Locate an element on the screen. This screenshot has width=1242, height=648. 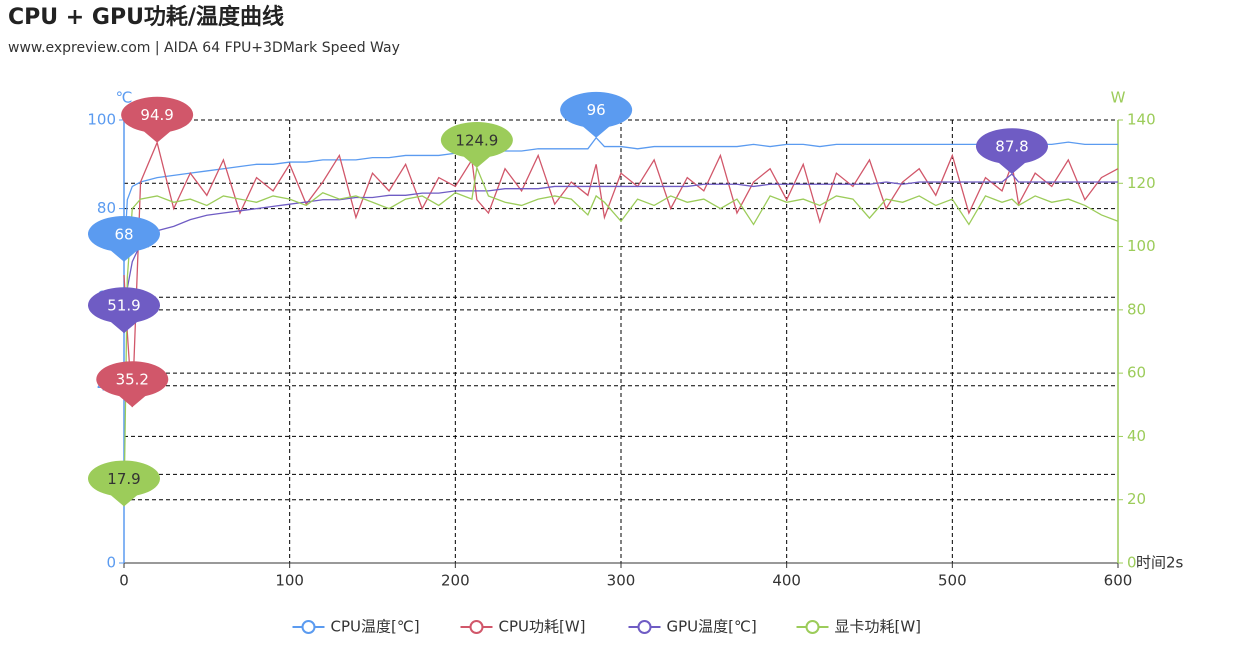
pin-label: 35.2 is located at coordinates (132, 380).